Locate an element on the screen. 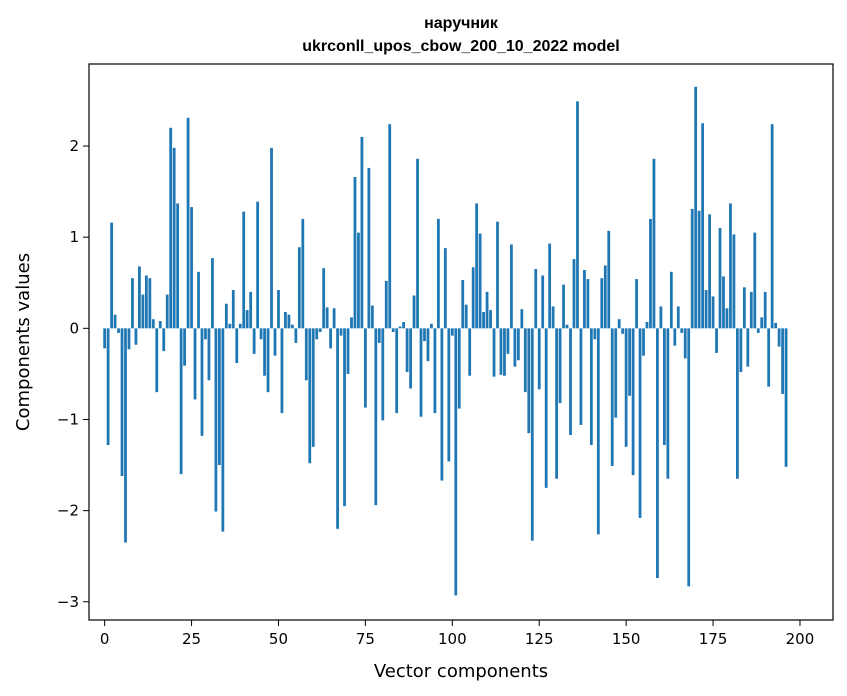  x-axis-ticks: 0 25 50 75 100 125 150 175 200 is located at coordinates (457, 634).